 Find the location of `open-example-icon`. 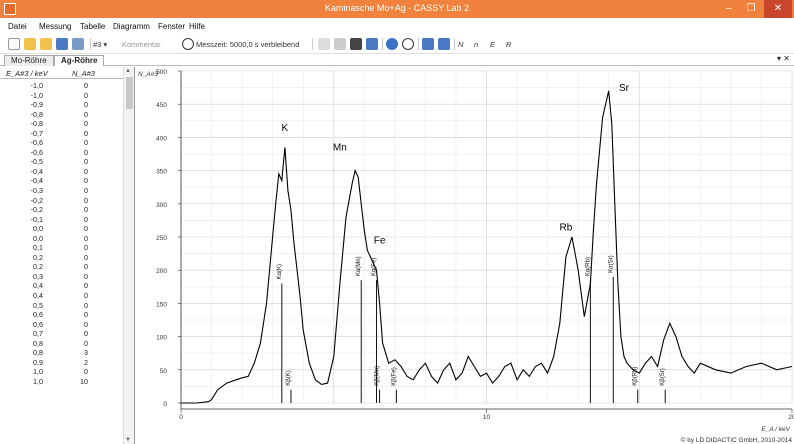

open-example-icon is located at coordinates (46, 44).